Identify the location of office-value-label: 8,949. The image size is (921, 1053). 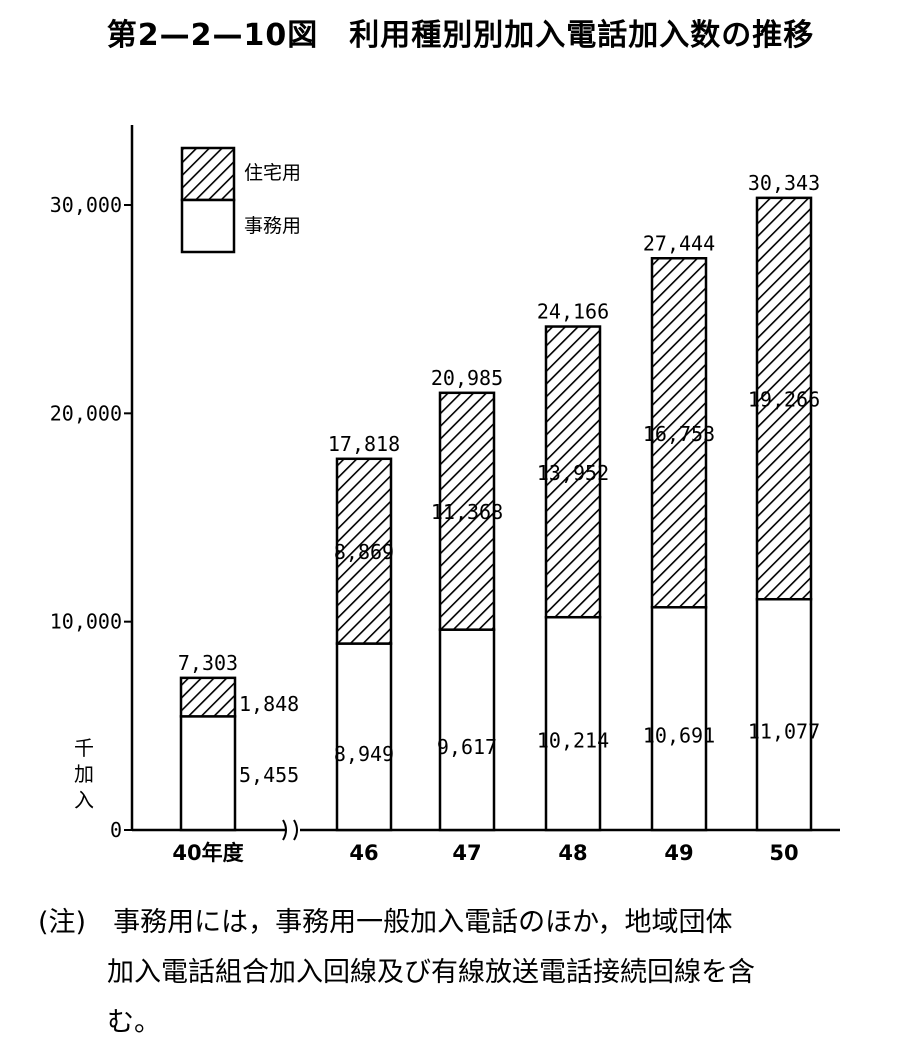
(364, 754).